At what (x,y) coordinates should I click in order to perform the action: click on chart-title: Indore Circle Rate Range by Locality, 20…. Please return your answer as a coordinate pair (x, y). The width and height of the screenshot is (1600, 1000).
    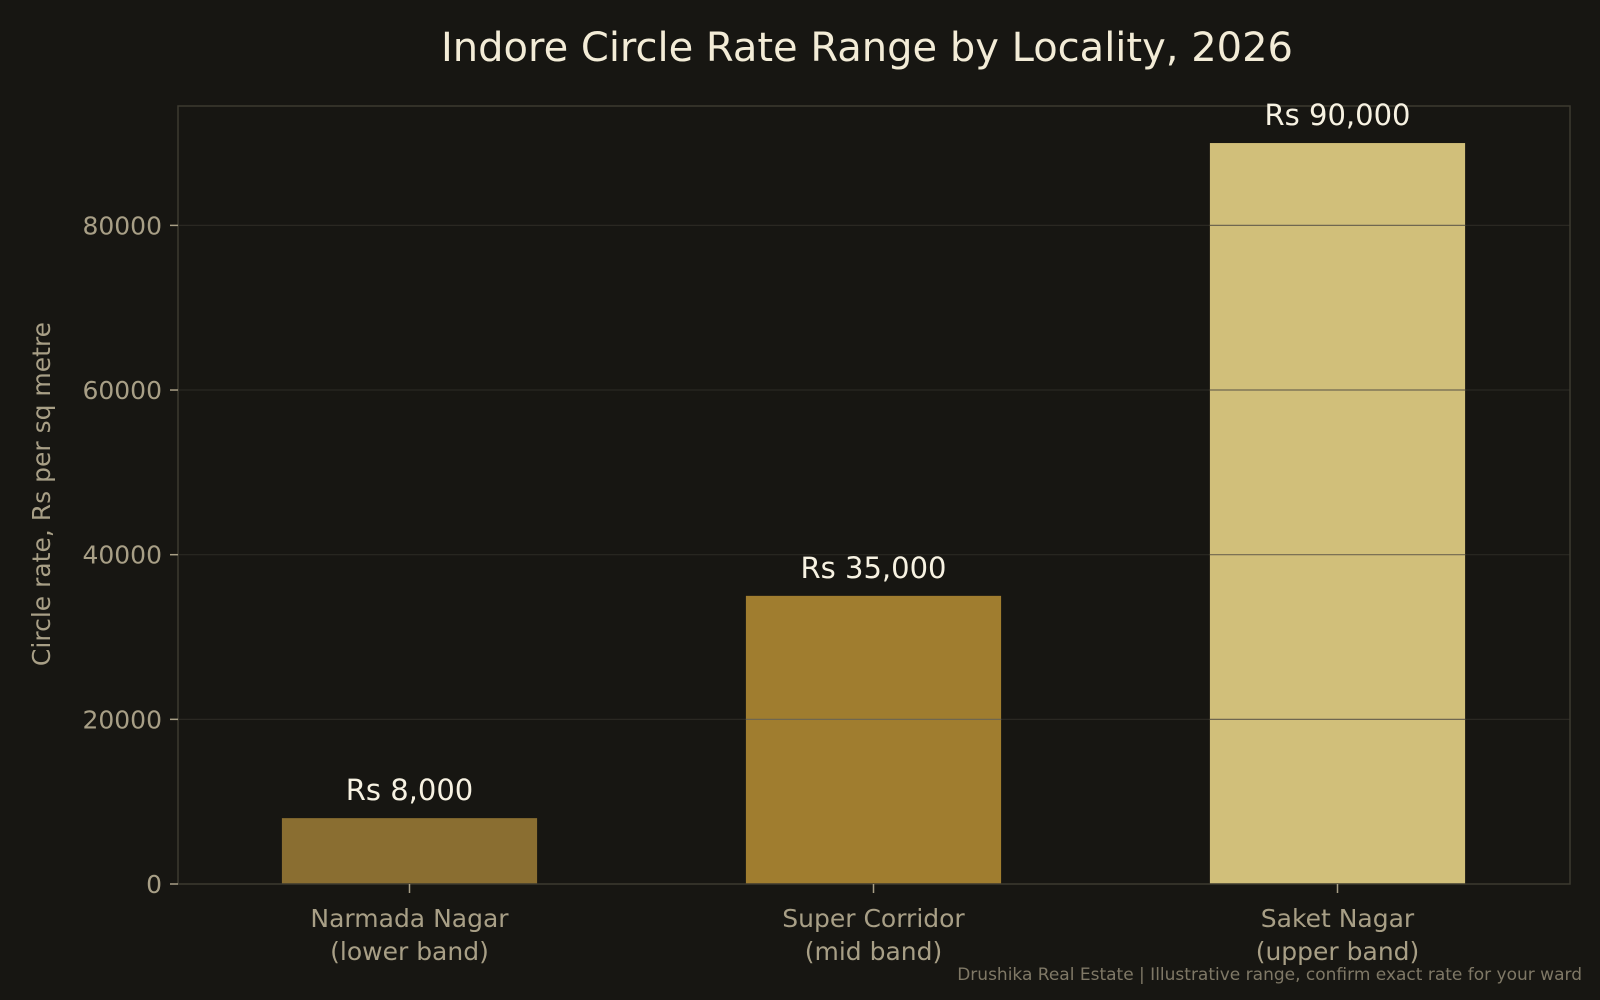
    Looking at the image, I should click on (867, 48).